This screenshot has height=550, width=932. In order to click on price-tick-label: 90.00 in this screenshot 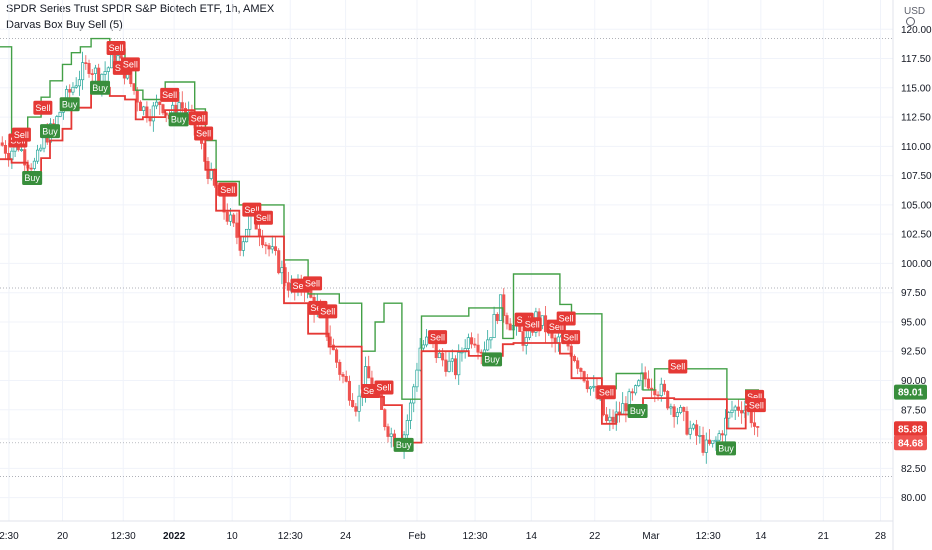, I will do `click(913, 381)`.